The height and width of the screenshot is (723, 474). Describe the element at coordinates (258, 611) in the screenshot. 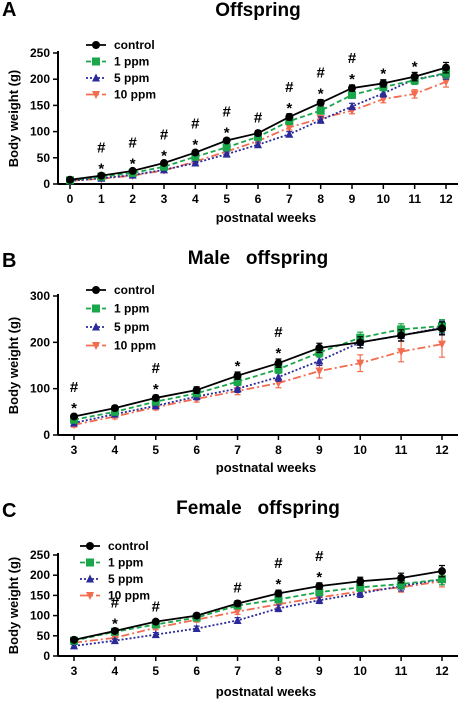

I see `series-10-ppm` at that location.